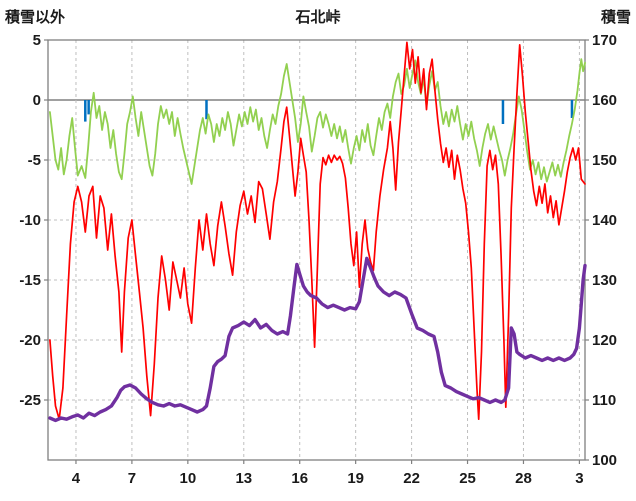 This screenshot has height=501, width=636. I want to click on x-tick-label: 13, so click(243, 478).